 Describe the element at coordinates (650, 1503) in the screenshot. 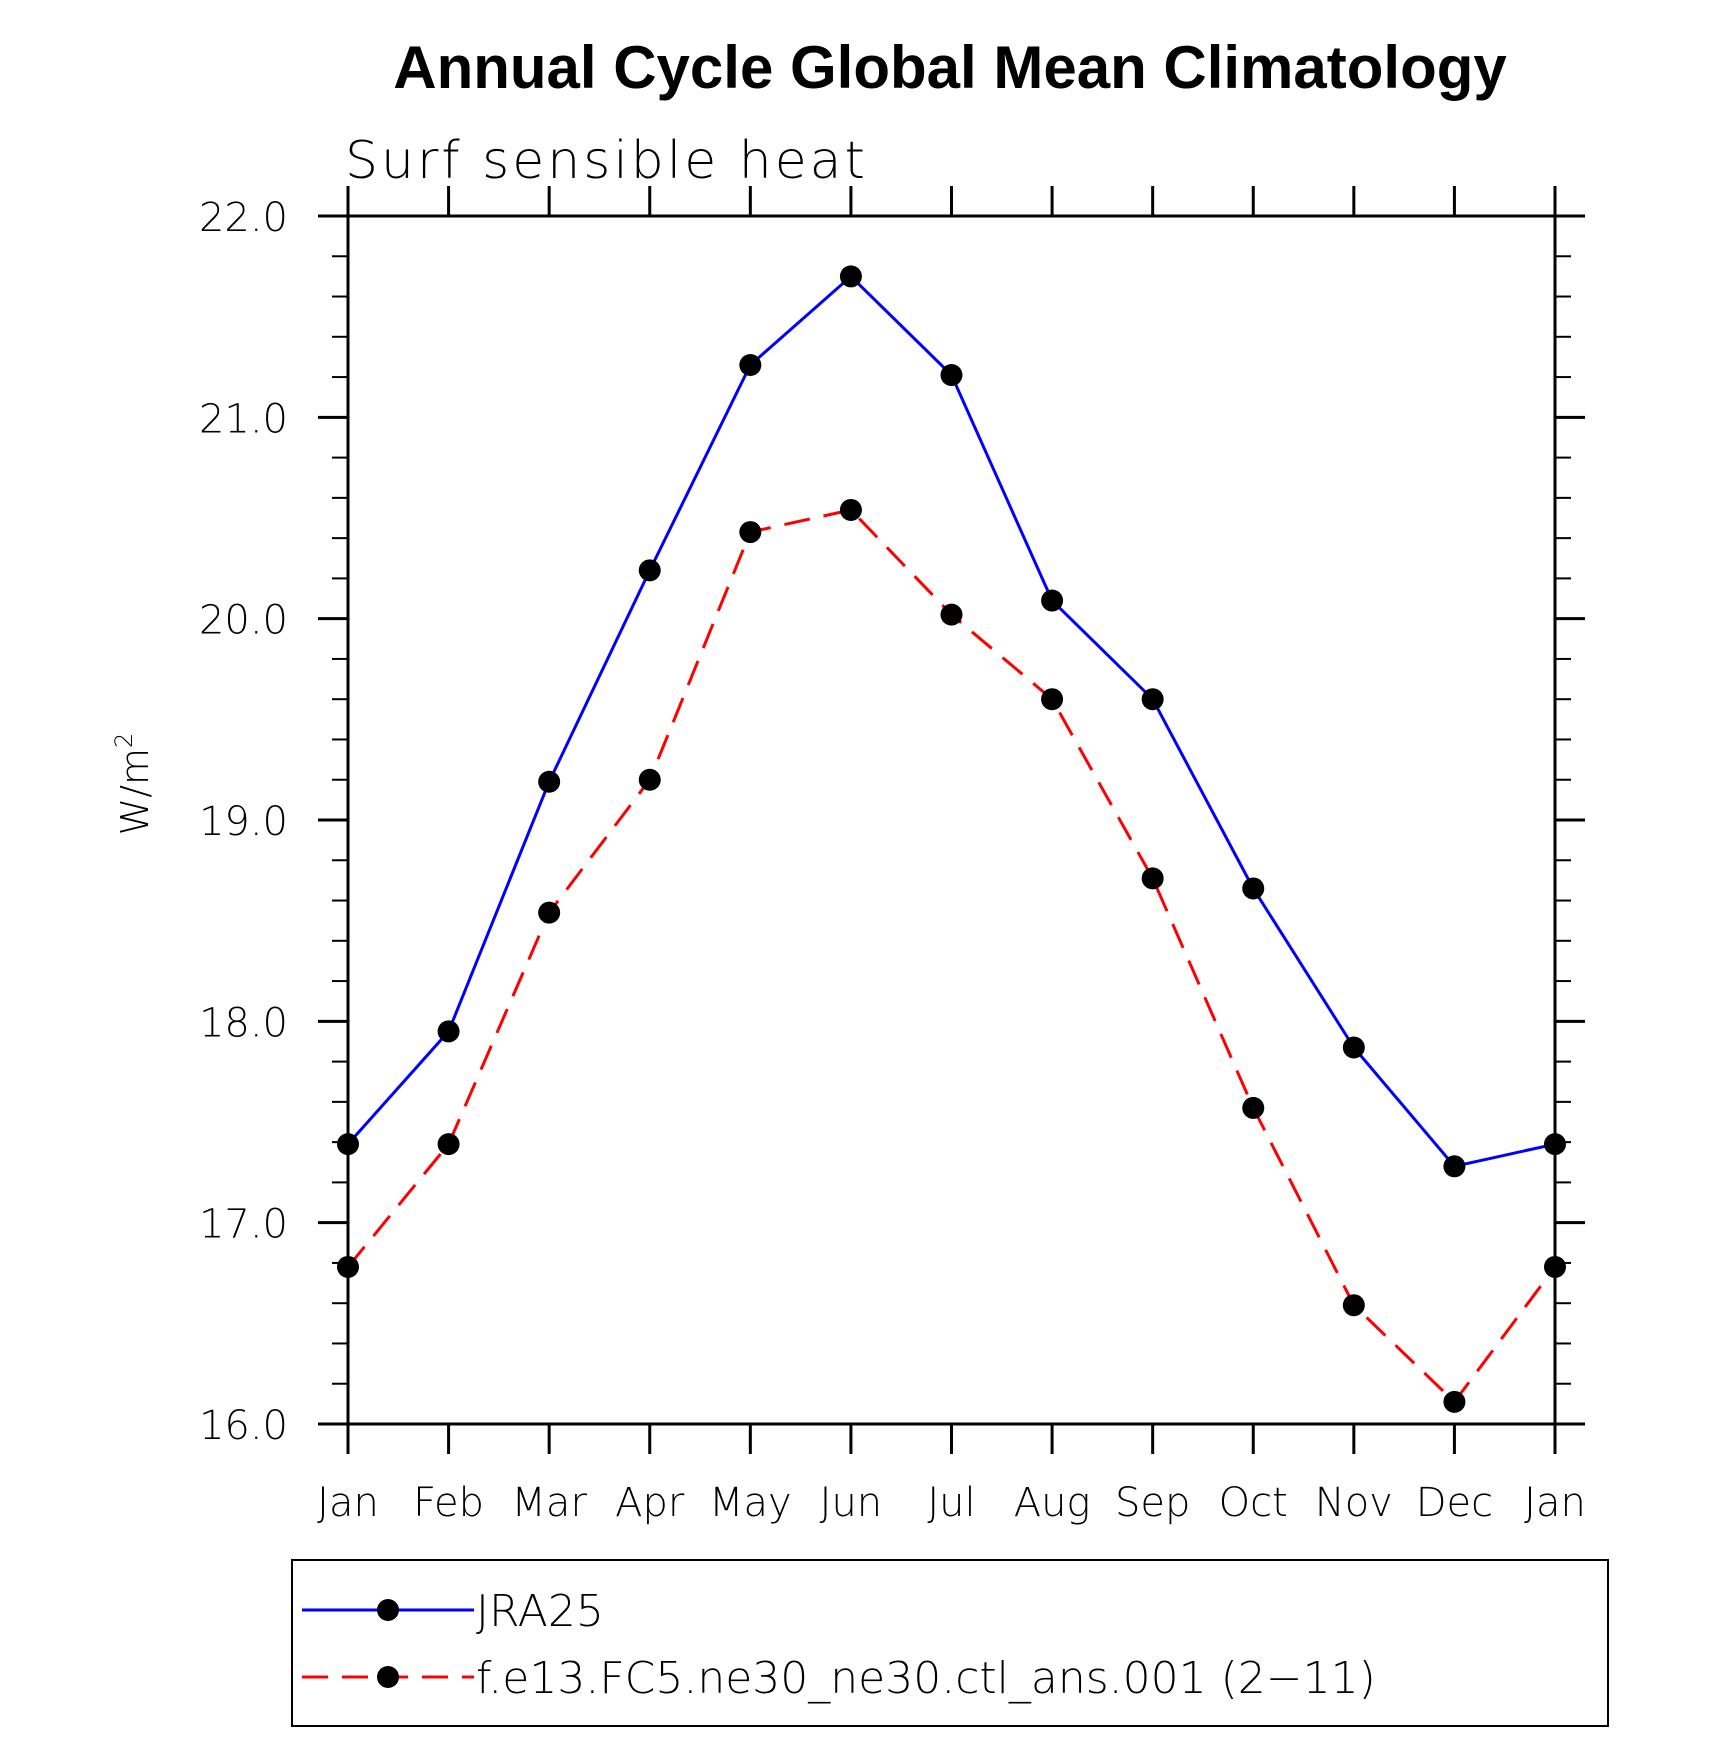

I see `x-tick-label: Apr` at that location.